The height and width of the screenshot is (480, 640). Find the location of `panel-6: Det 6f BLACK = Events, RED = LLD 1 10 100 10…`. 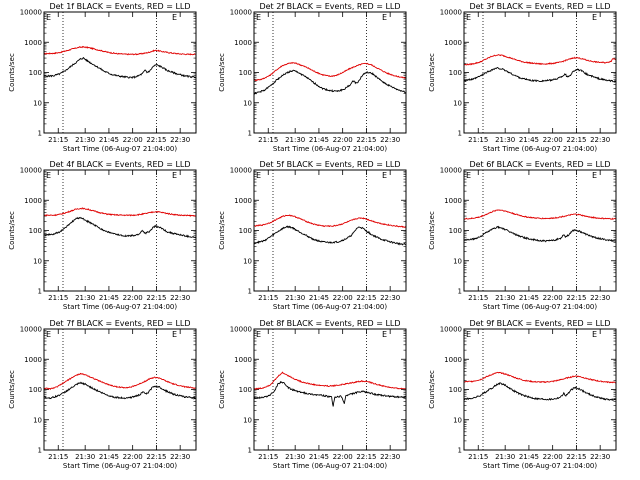

panel-6: Det 6f BLACK = Events, RED = LLD 1 10 100 10… is located at coordinates (522, 235).